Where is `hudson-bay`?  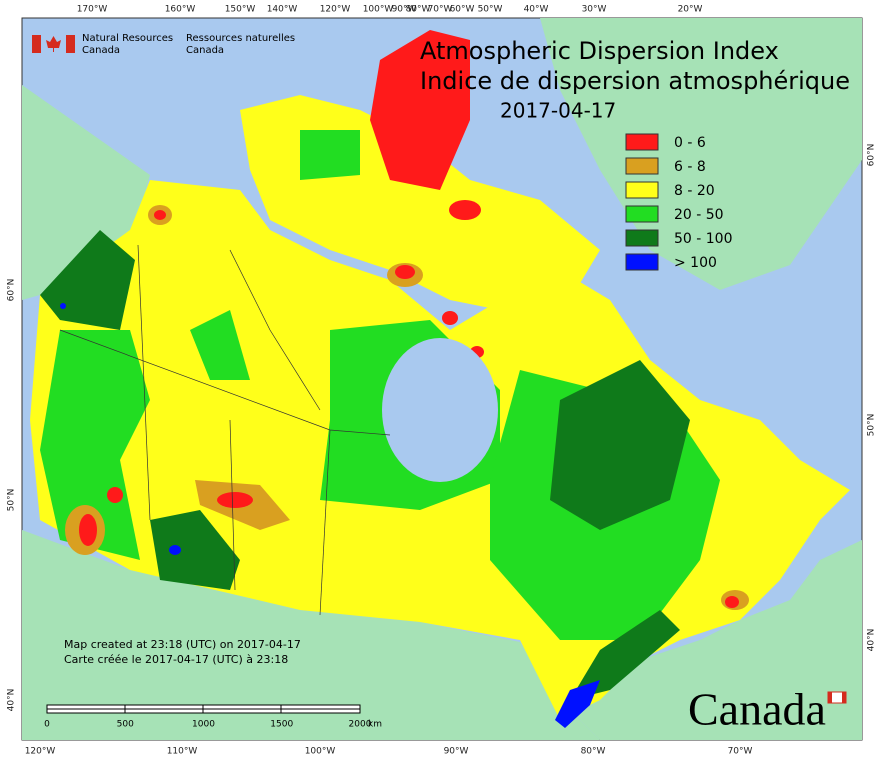
hudson-bay is located at coordinates (440, 410).